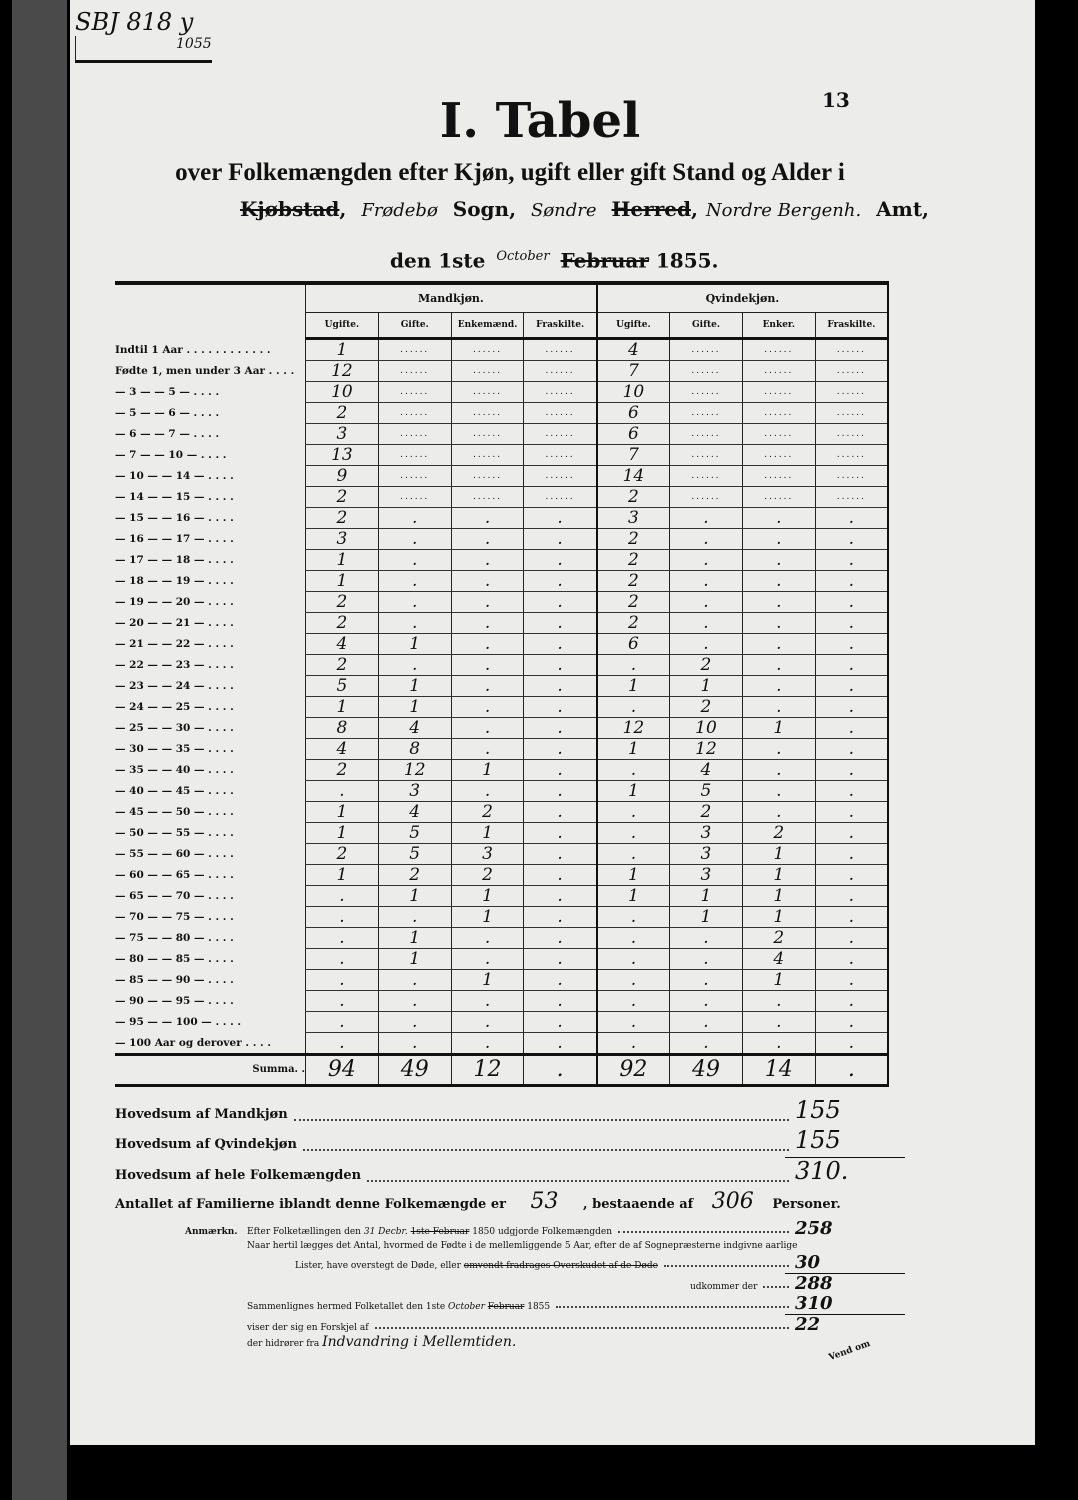 This screenshot has width=1078, height=1500. What do you see at coordinates (174, 875) in the screenshot?
I see `age-label: — 60 — — 65 — . . . .` at bounding box center [174, 875].